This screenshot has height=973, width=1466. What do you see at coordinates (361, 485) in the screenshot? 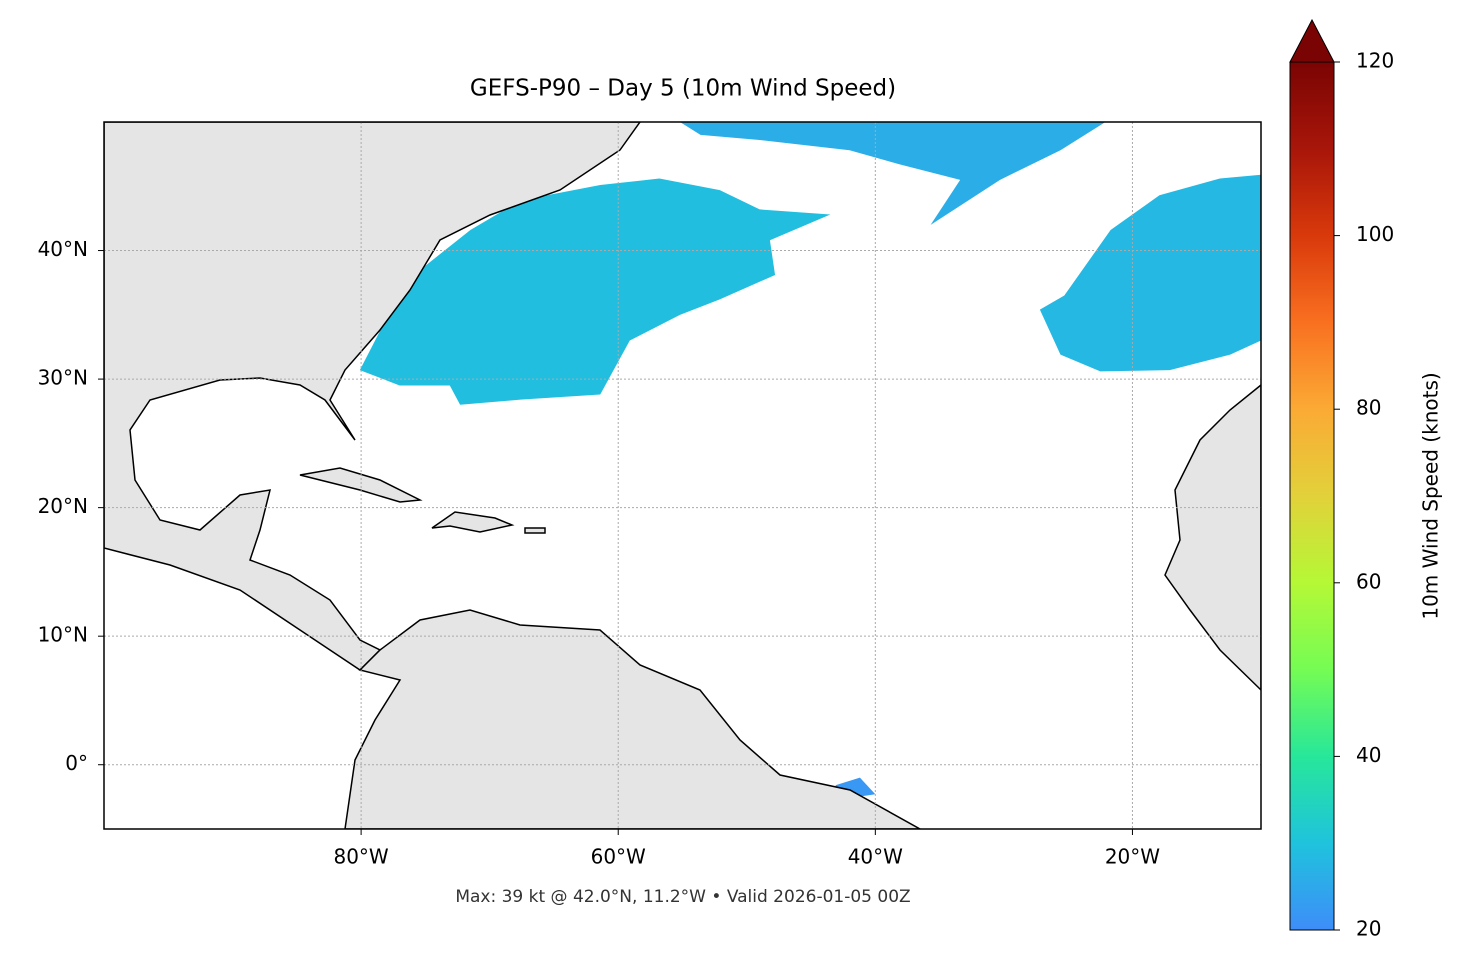
I see `cuba` at bounding box center [361, 485].